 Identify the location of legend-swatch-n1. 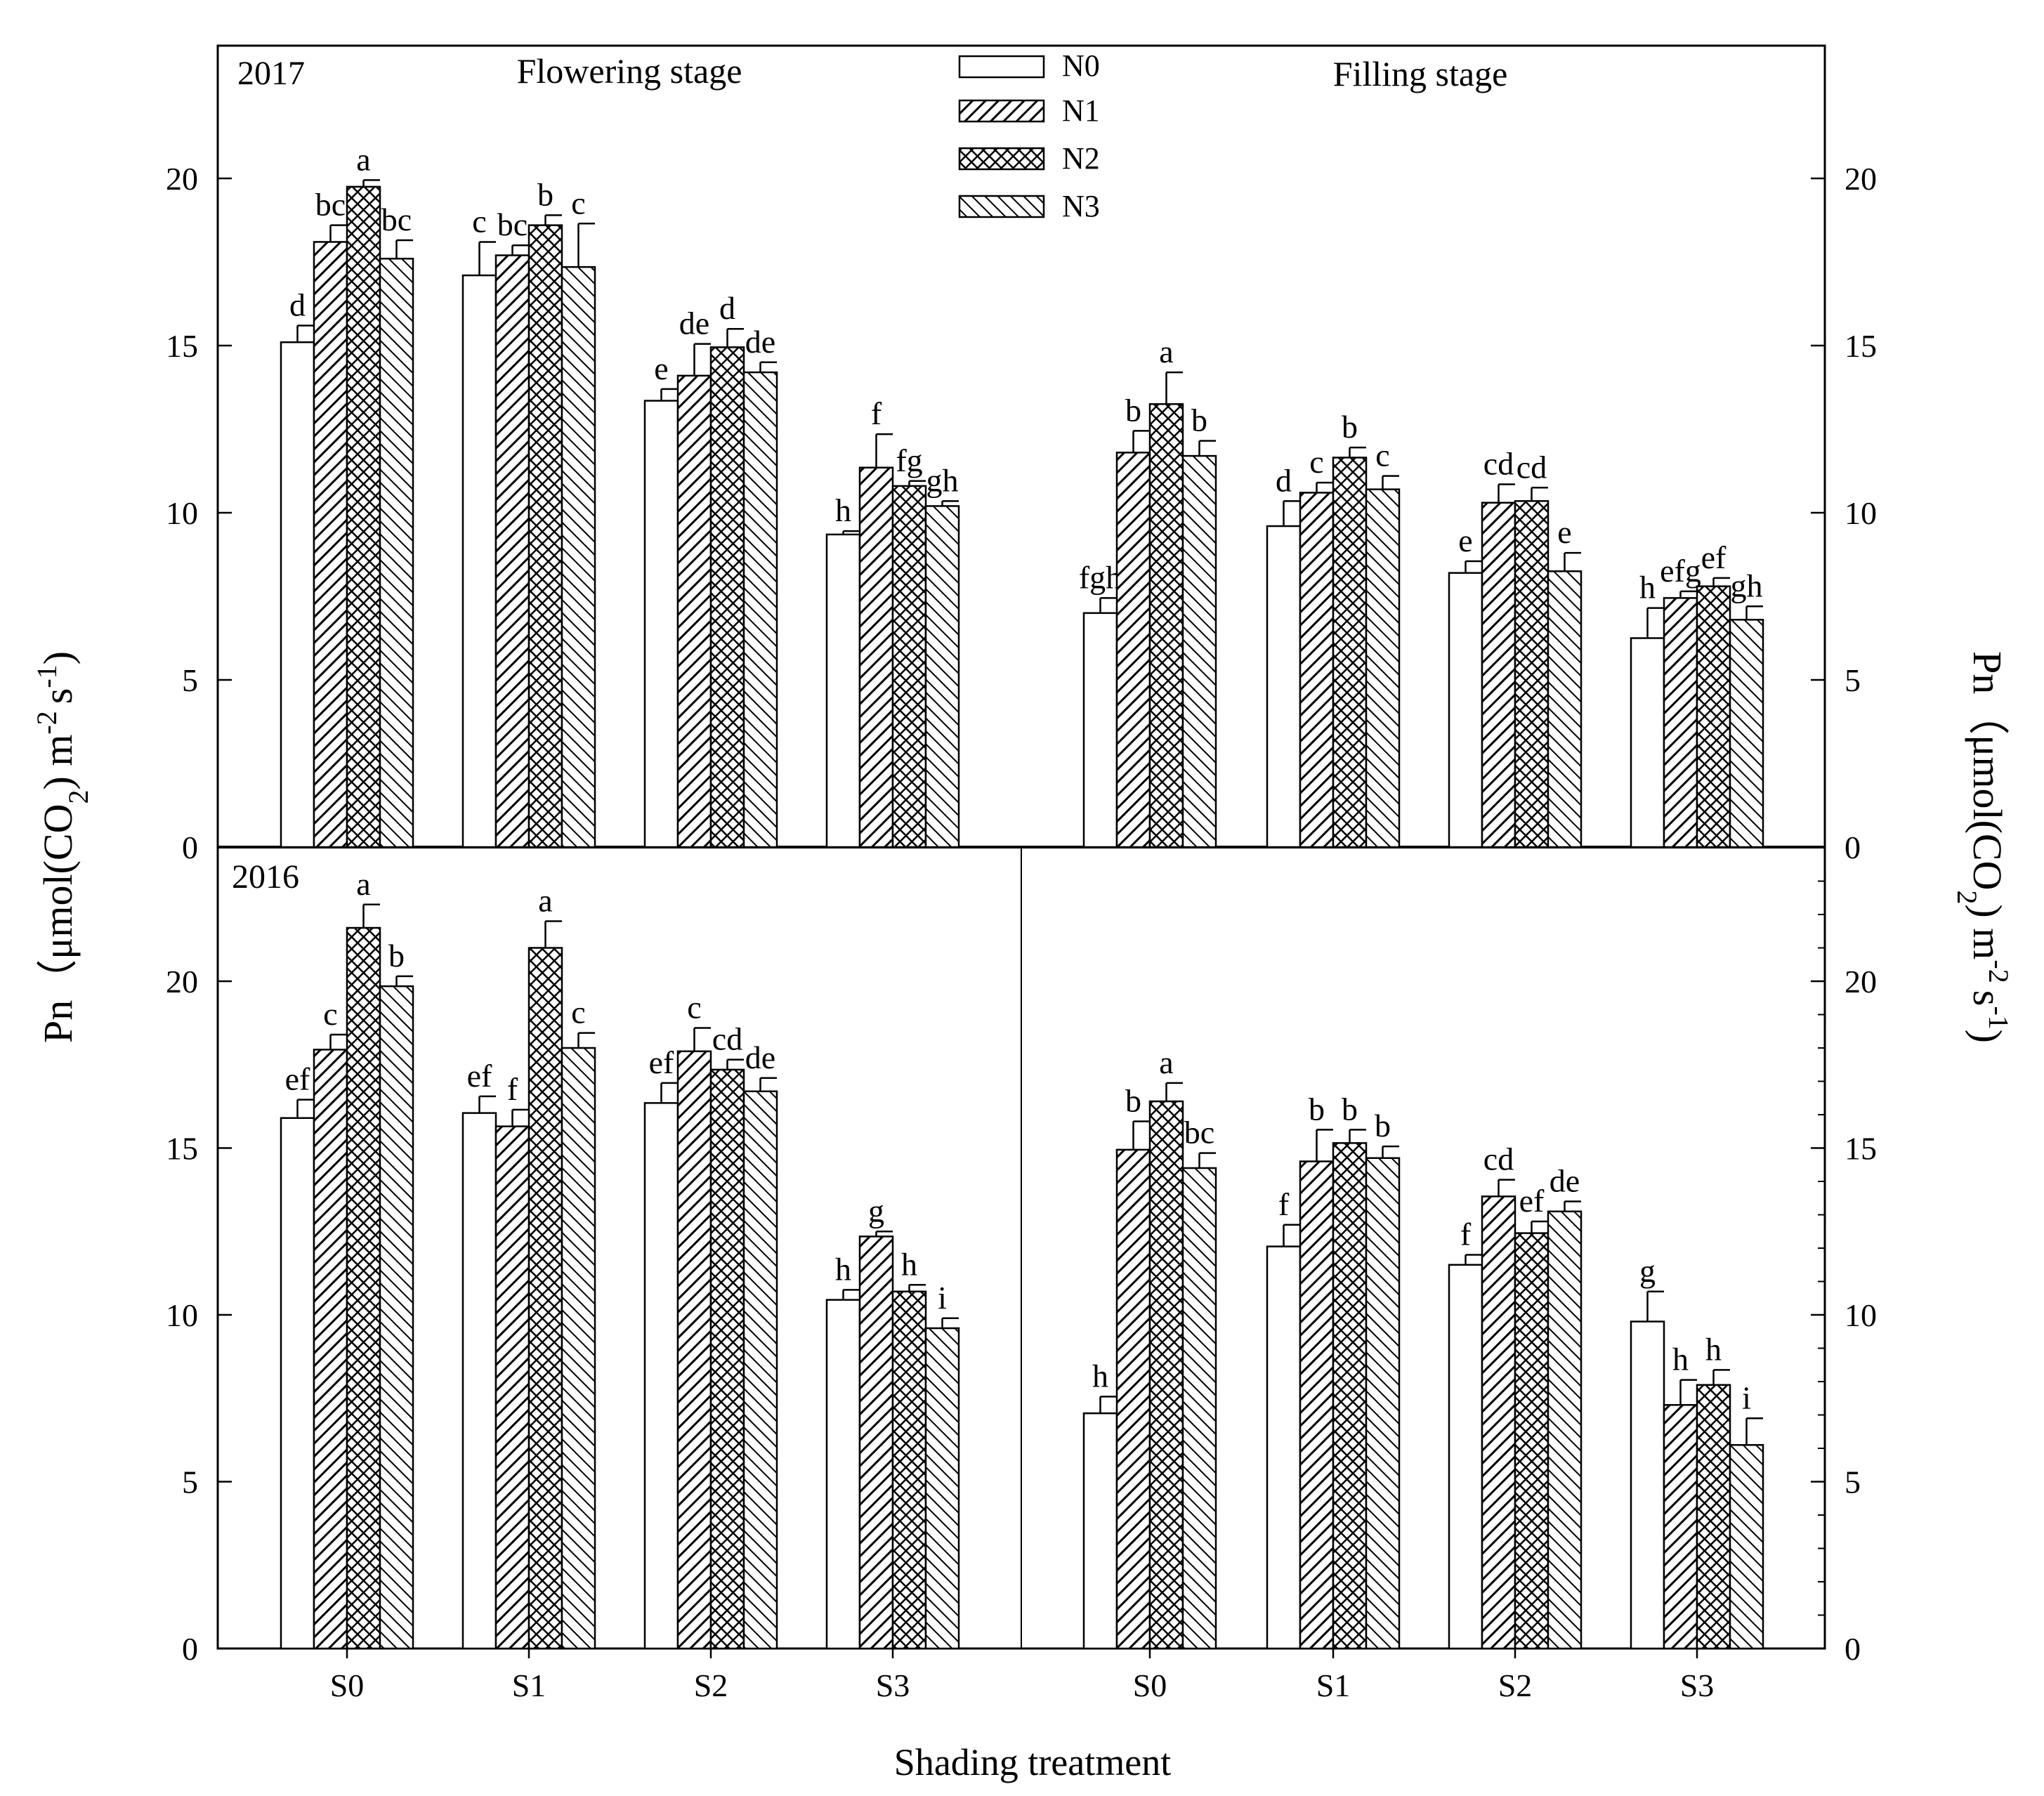
(1001, 111).